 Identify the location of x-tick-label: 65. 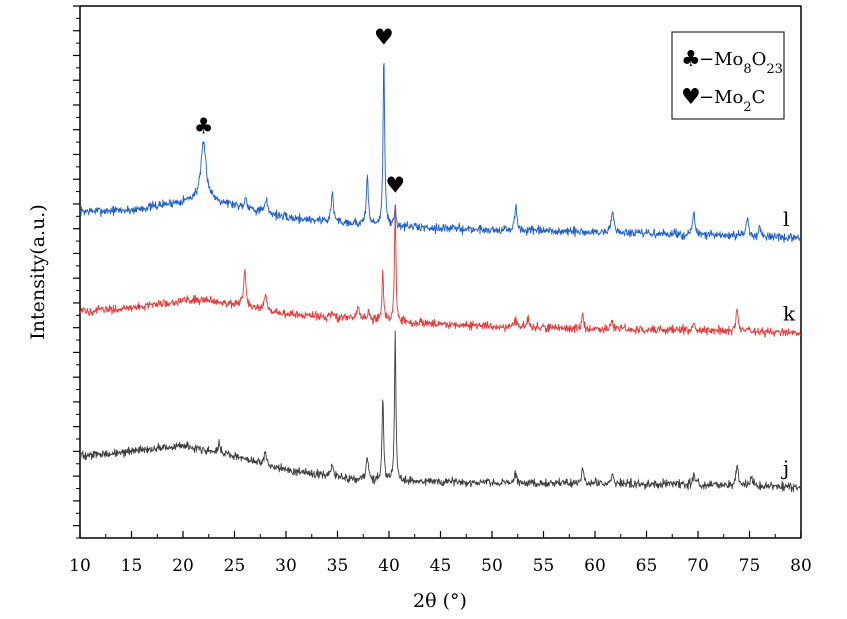
(647, 566).